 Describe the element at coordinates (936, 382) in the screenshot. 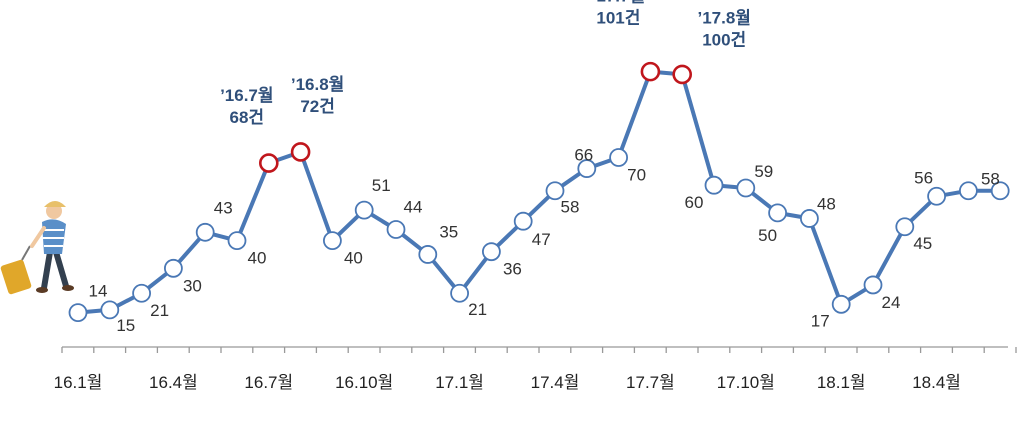

I see `x-tick-label: 18.4월` at that location.